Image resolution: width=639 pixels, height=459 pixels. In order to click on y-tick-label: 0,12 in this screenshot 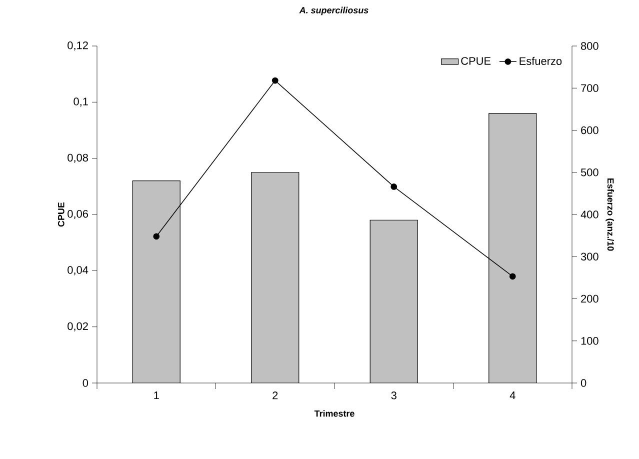, I will do `click(78, 46)`.